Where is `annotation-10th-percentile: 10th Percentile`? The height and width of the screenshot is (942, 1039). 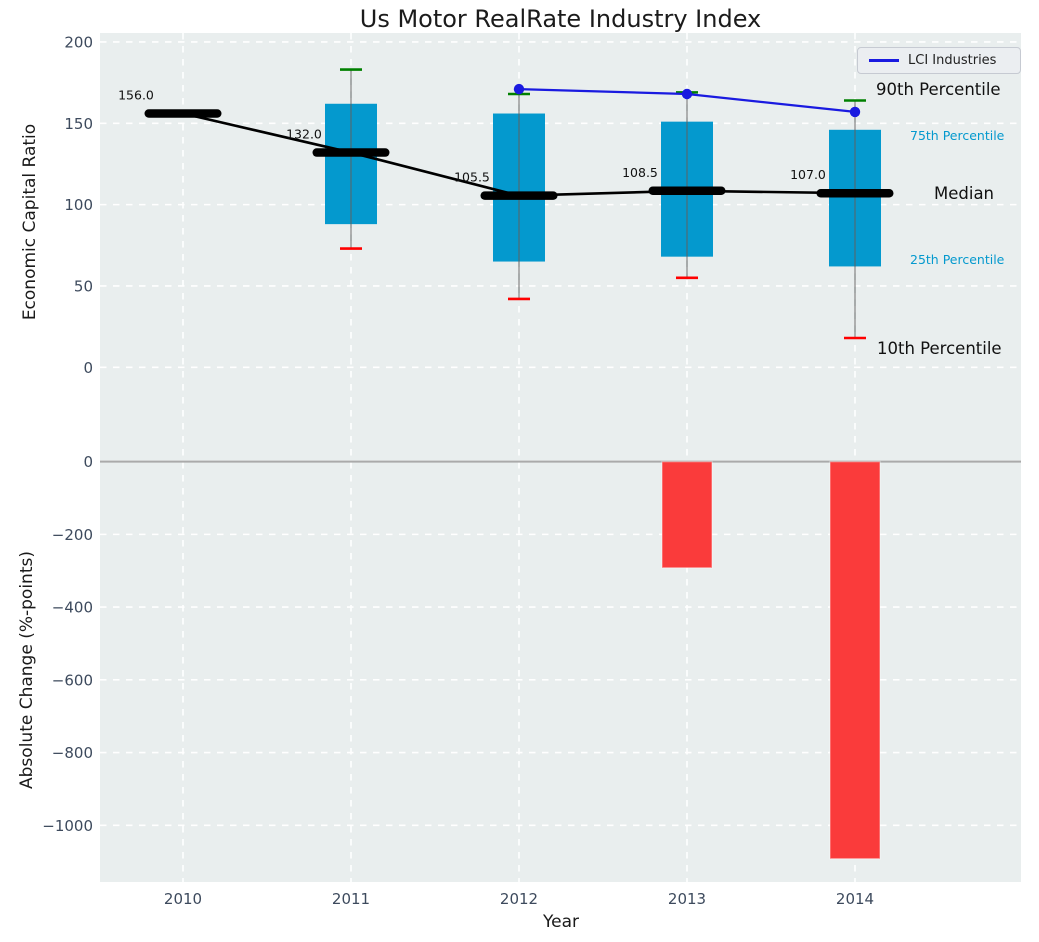 annotation-10th-percentile: 10th Percentile is located at coordinates (939, 348).